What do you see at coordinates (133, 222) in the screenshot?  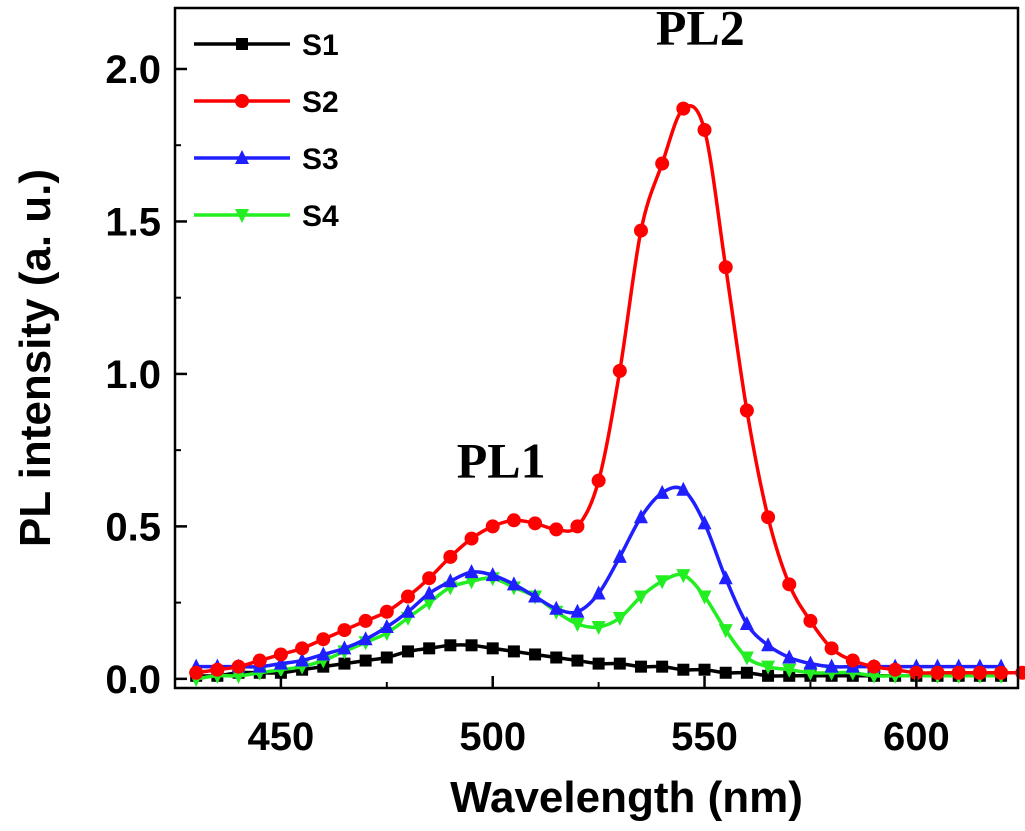 I see `y-tick-label-1.5: 1.5` at bounding box center [133, 222].